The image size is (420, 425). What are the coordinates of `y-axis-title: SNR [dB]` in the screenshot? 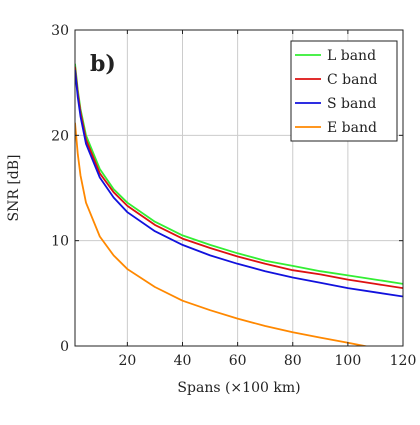 It's located at (14, 187).